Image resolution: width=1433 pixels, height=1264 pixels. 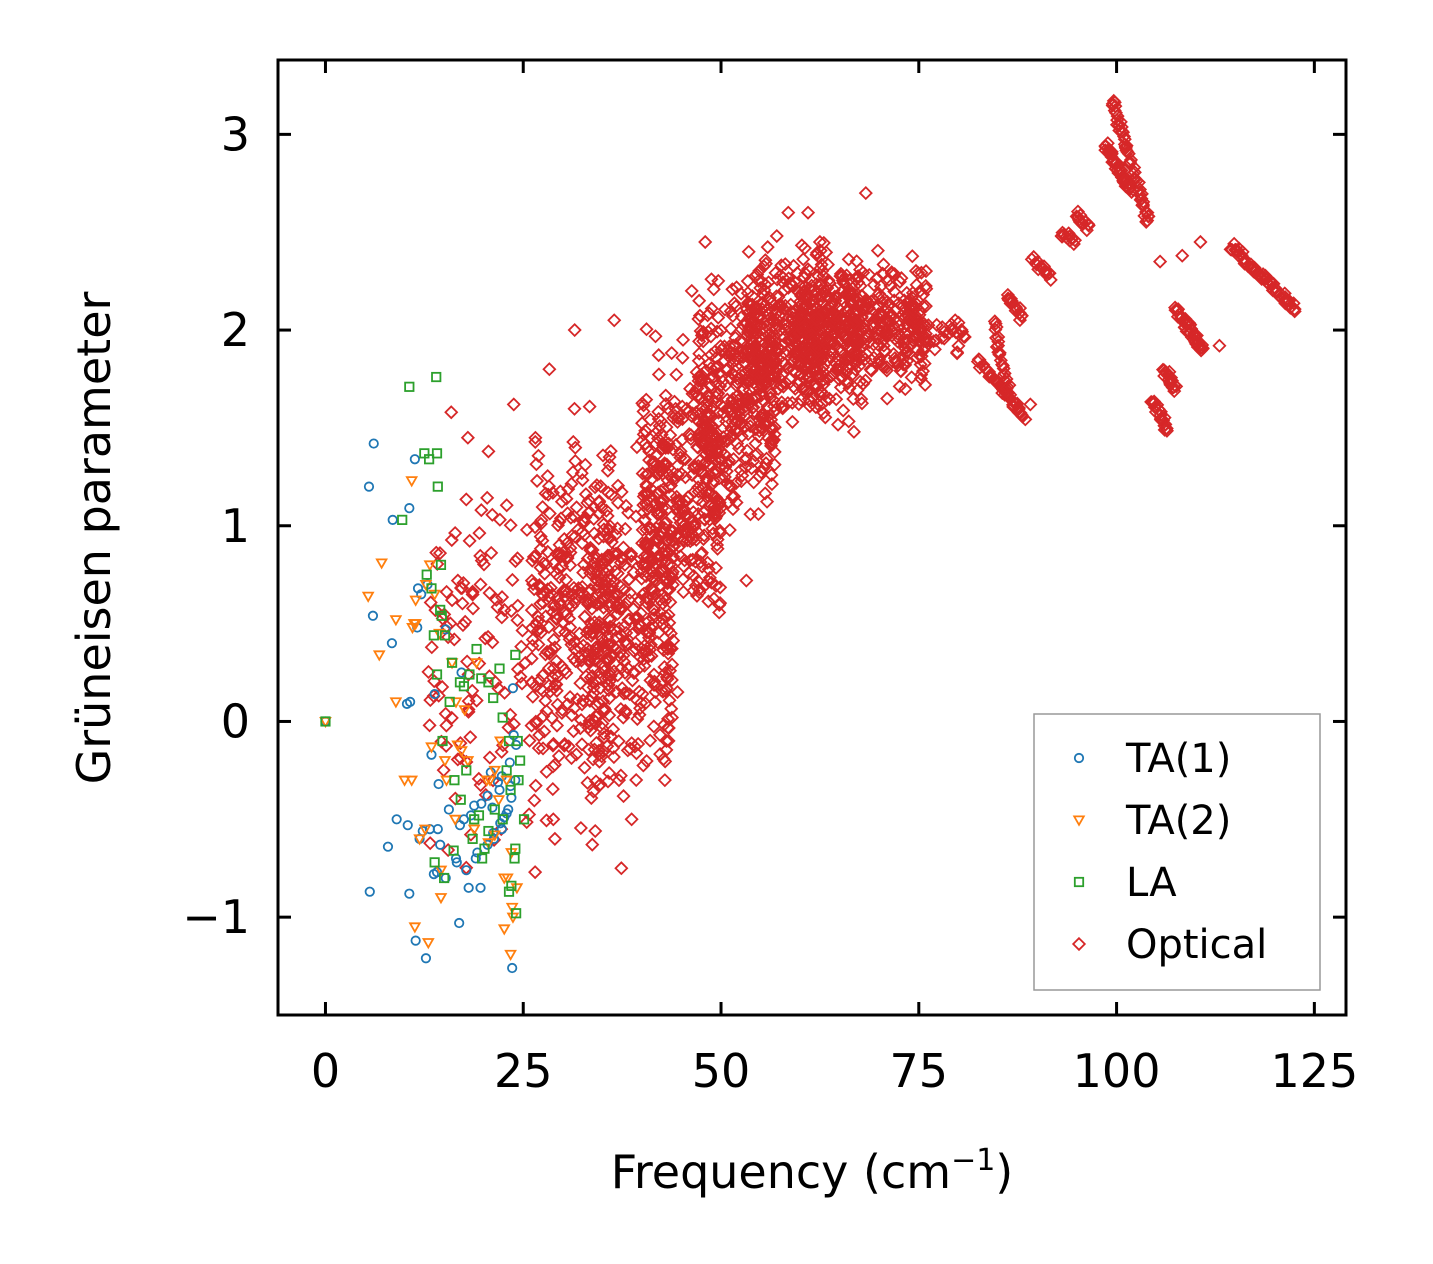 What do you see at coordinates (235, 330) in the screenshot?
I see `y-tick-label: 2` at bounding box center [235, 330].